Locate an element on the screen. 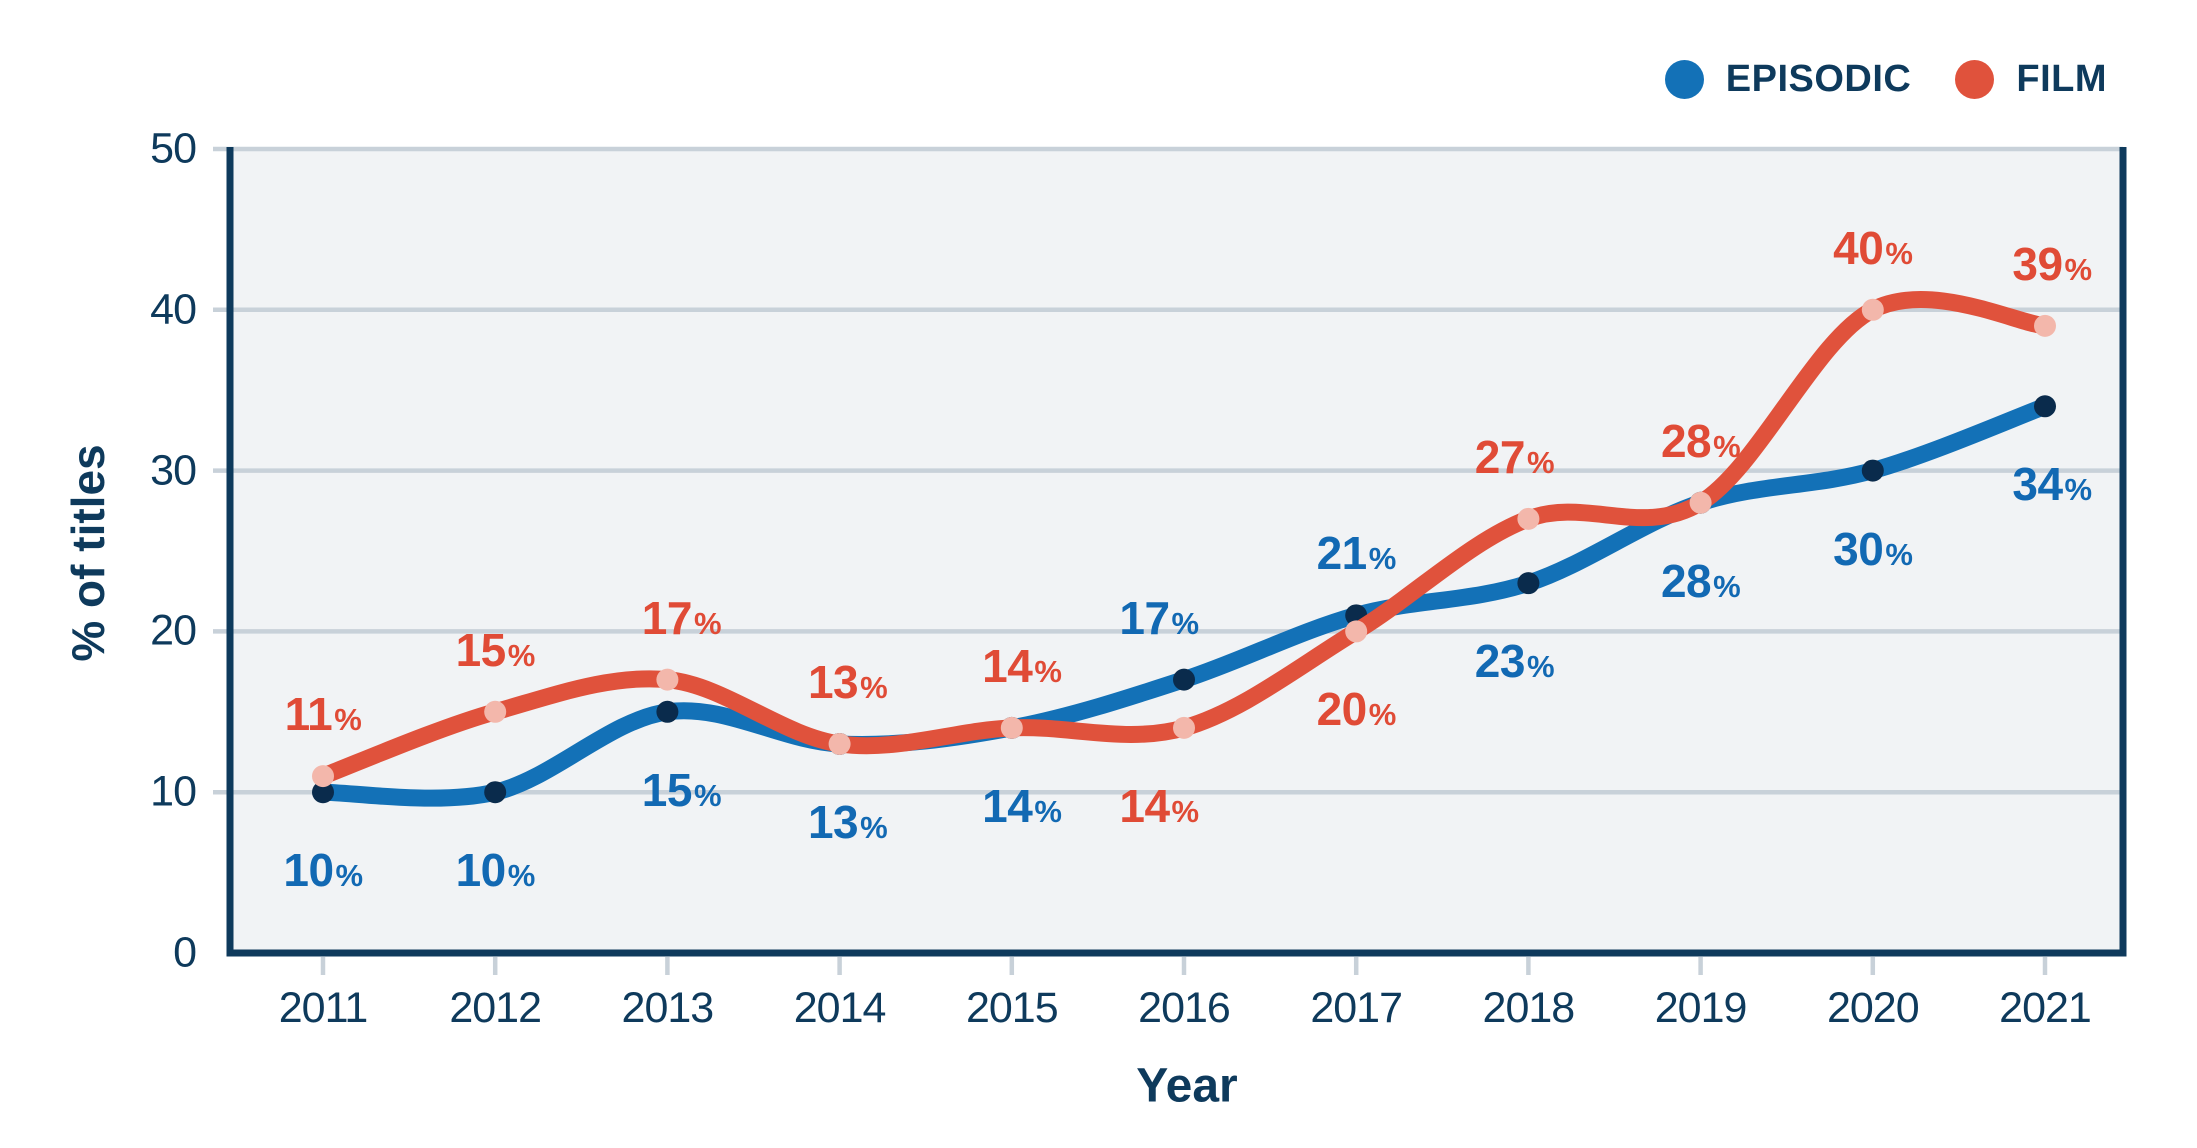 The width and height of the screenshot is (2197, 1148). data-label-value: 34 is located at coordinates (2037, 484).